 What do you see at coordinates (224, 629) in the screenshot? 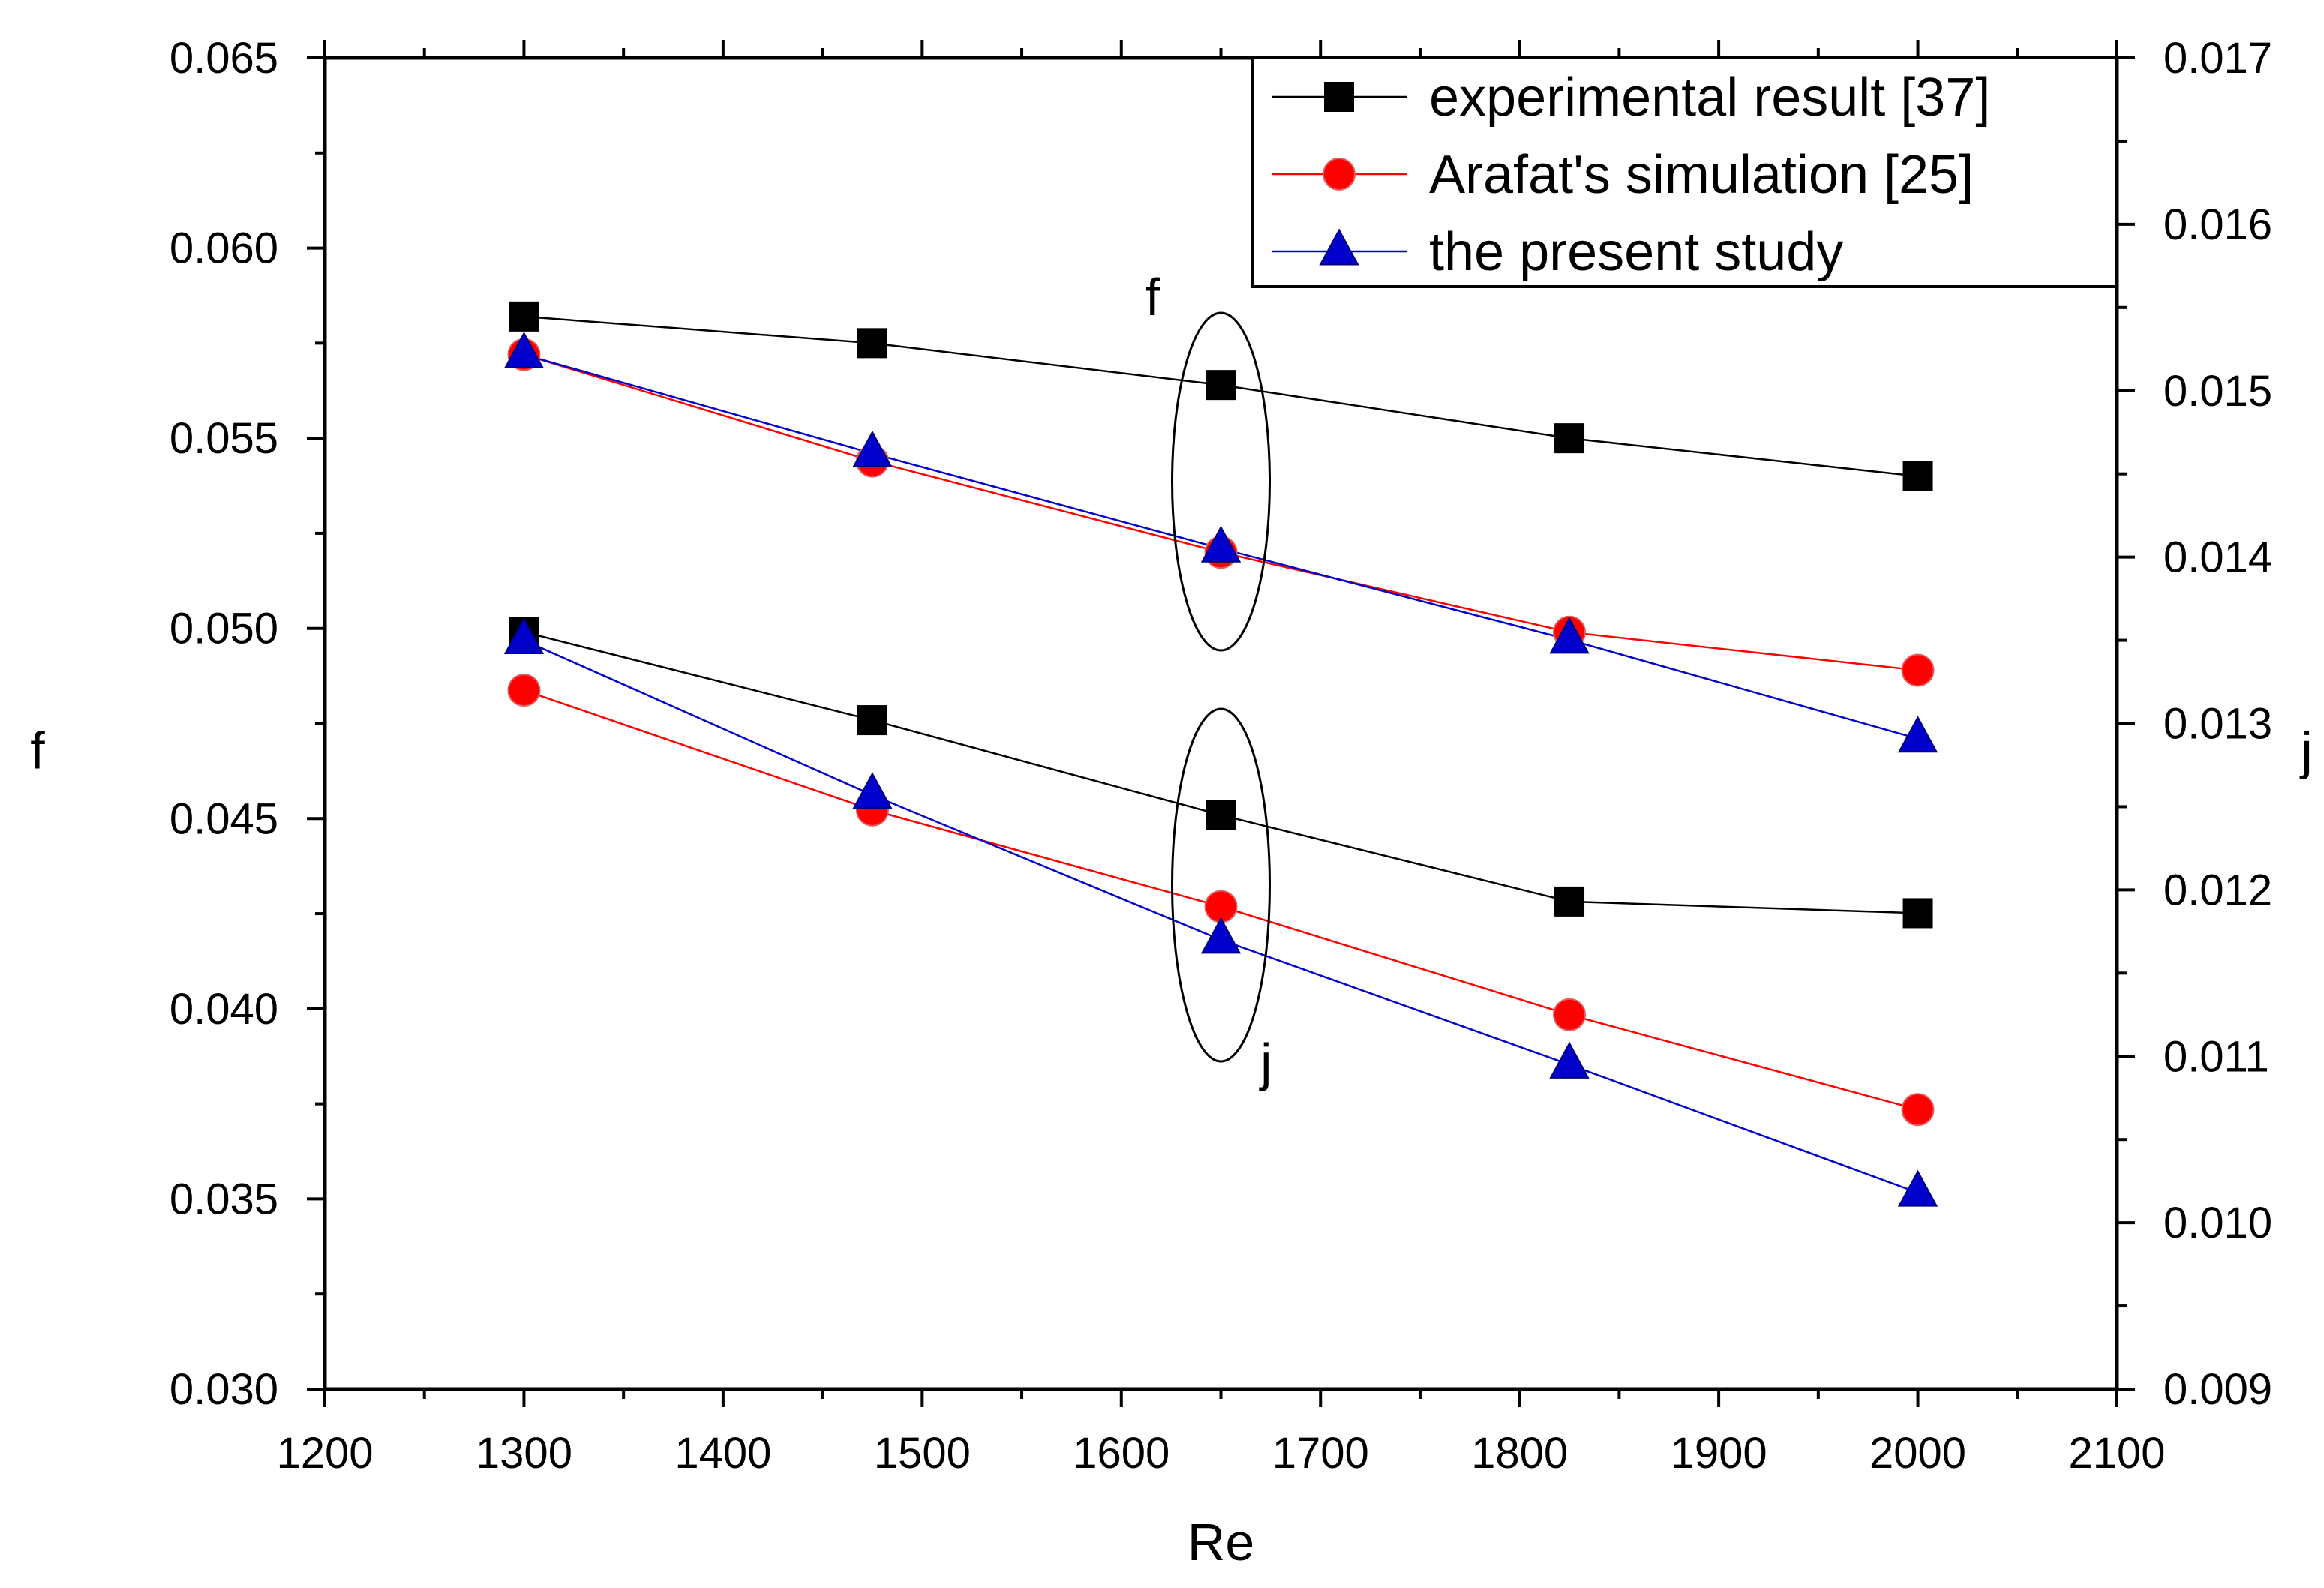
I see `y-tick-label: 0.050` at bounding box center [224, 629].